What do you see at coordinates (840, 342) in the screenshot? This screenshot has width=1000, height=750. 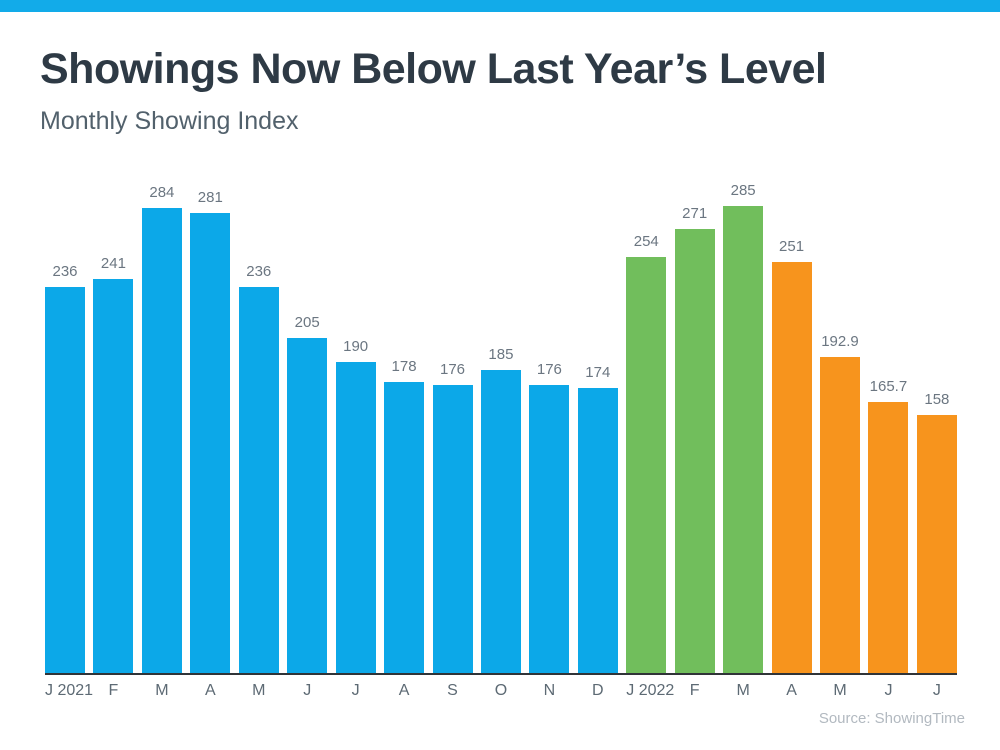 I see `bar-value-label: 192.9` at bounding box center [840, 342].